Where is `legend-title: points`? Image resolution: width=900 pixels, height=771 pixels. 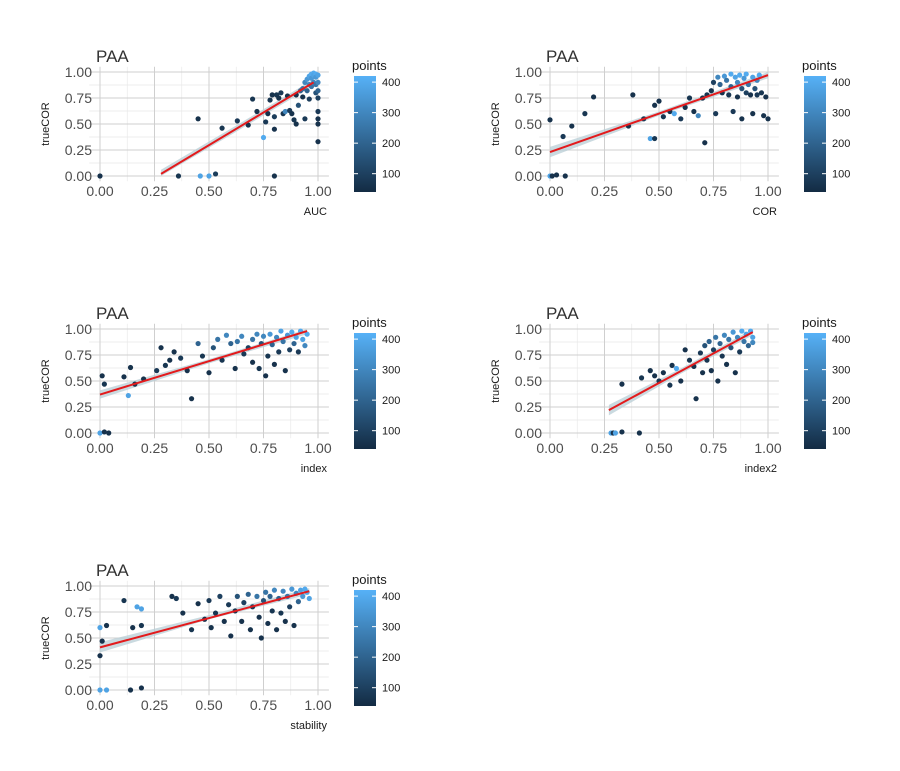
legend-title: points is located at coordinates (369, 65).